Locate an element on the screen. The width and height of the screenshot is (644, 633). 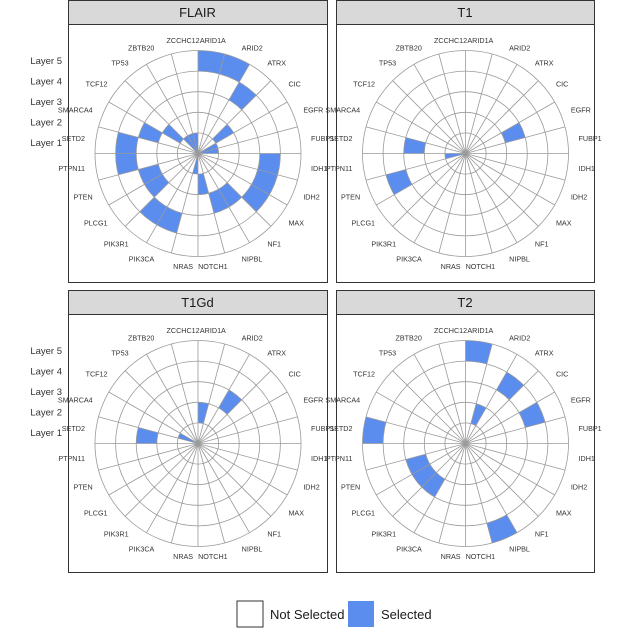
category-label-setd2: SETD2 is located at coordinates (340, 428).